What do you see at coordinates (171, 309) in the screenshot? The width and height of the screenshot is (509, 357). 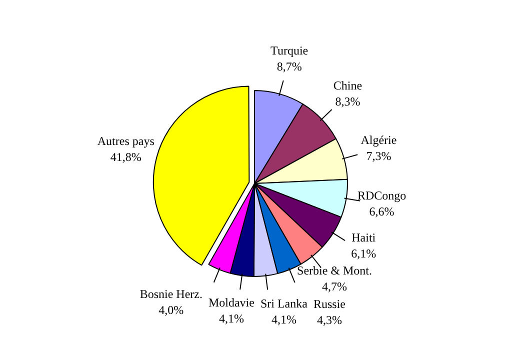 I see `data-label: 4,0%` at bounding box center [171, 309].